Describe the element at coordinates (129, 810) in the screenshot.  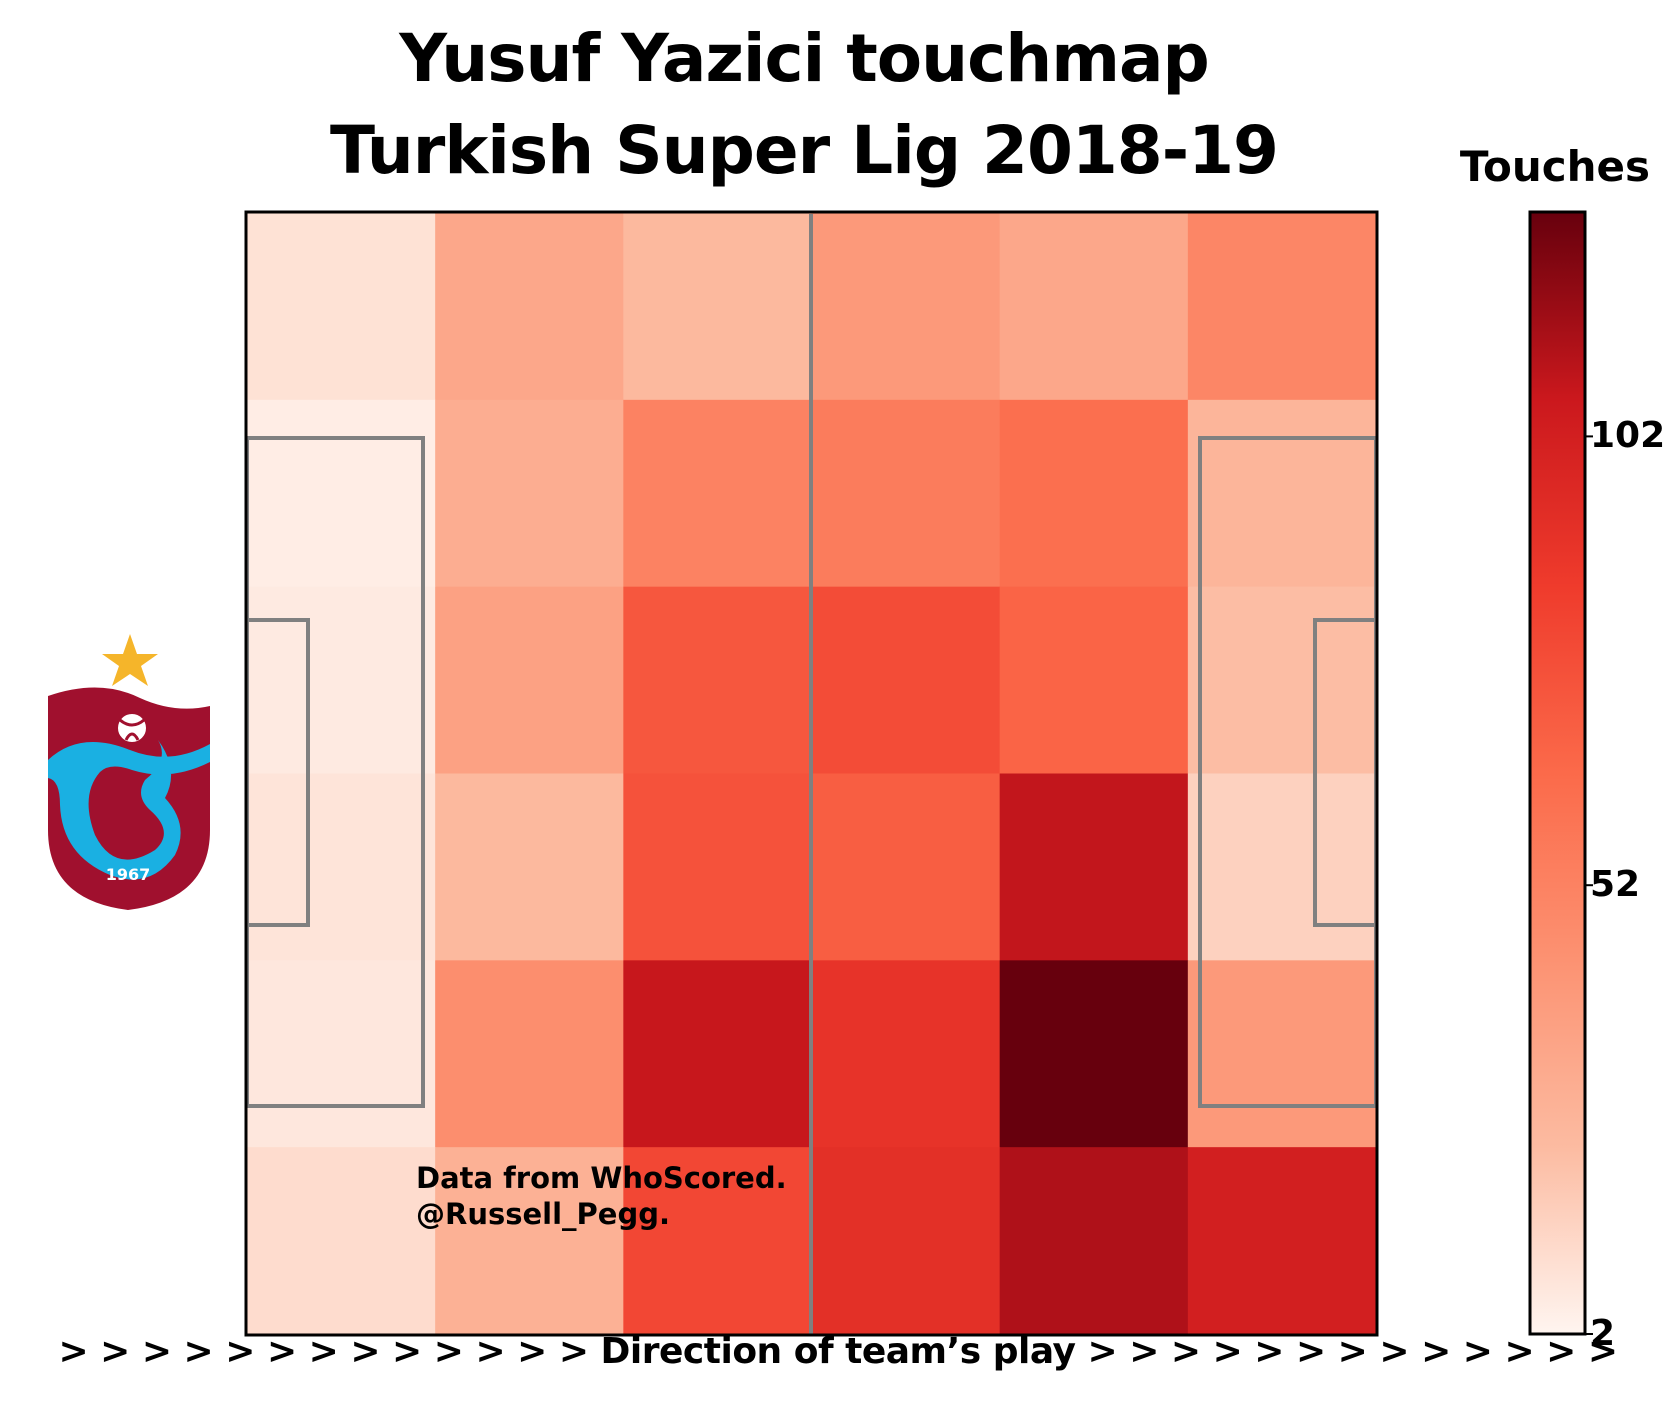
I see `crest-wave` at that location.